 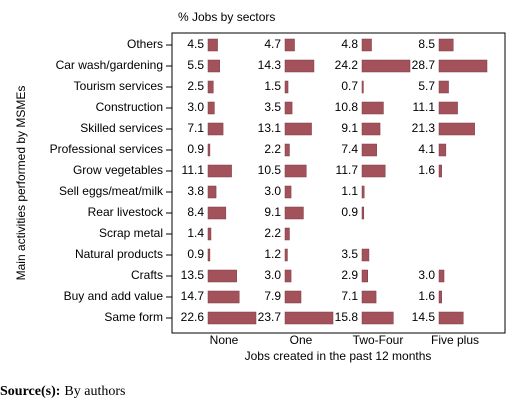 What do you see at coordinates (145, 44) in the screenshot?
I see `y-tick-label: Others` at bounding box center [145, 44].